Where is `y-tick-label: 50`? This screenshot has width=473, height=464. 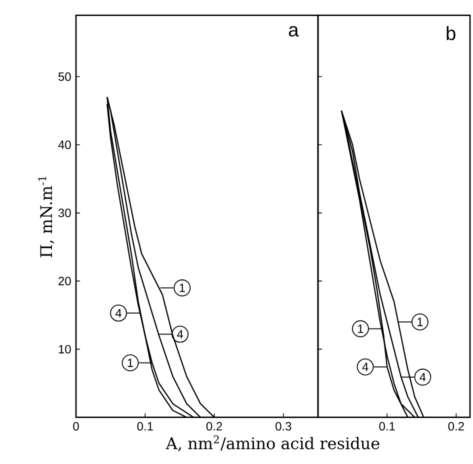
y-tick-label: 50 is located at coordinates (64, 76).